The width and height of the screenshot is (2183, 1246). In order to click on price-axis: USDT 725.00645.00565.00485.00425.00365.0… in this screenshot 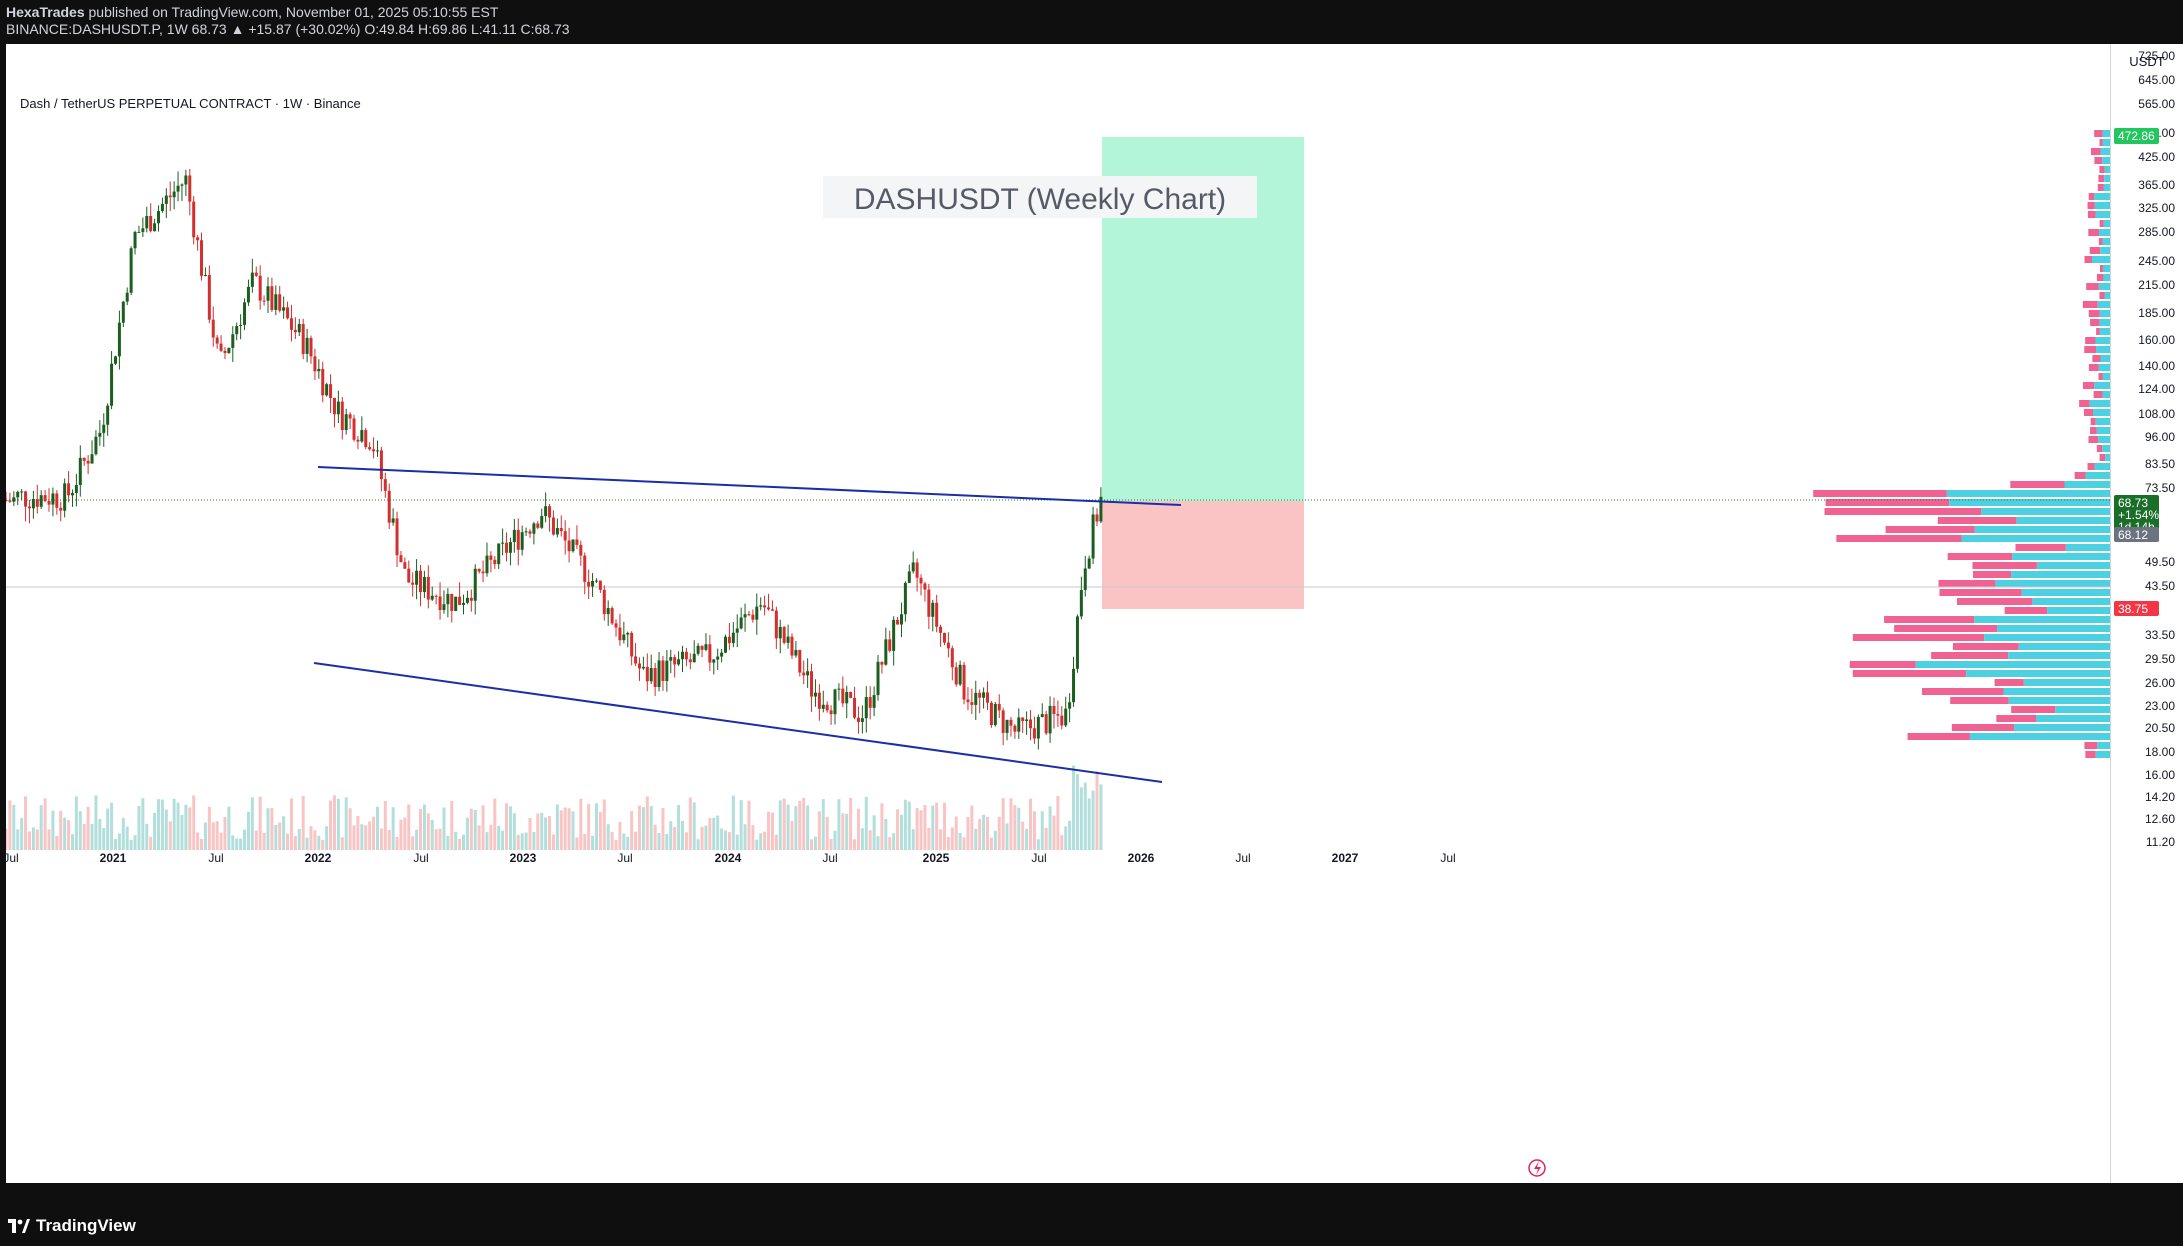, I will do `click(2146, 613)`.